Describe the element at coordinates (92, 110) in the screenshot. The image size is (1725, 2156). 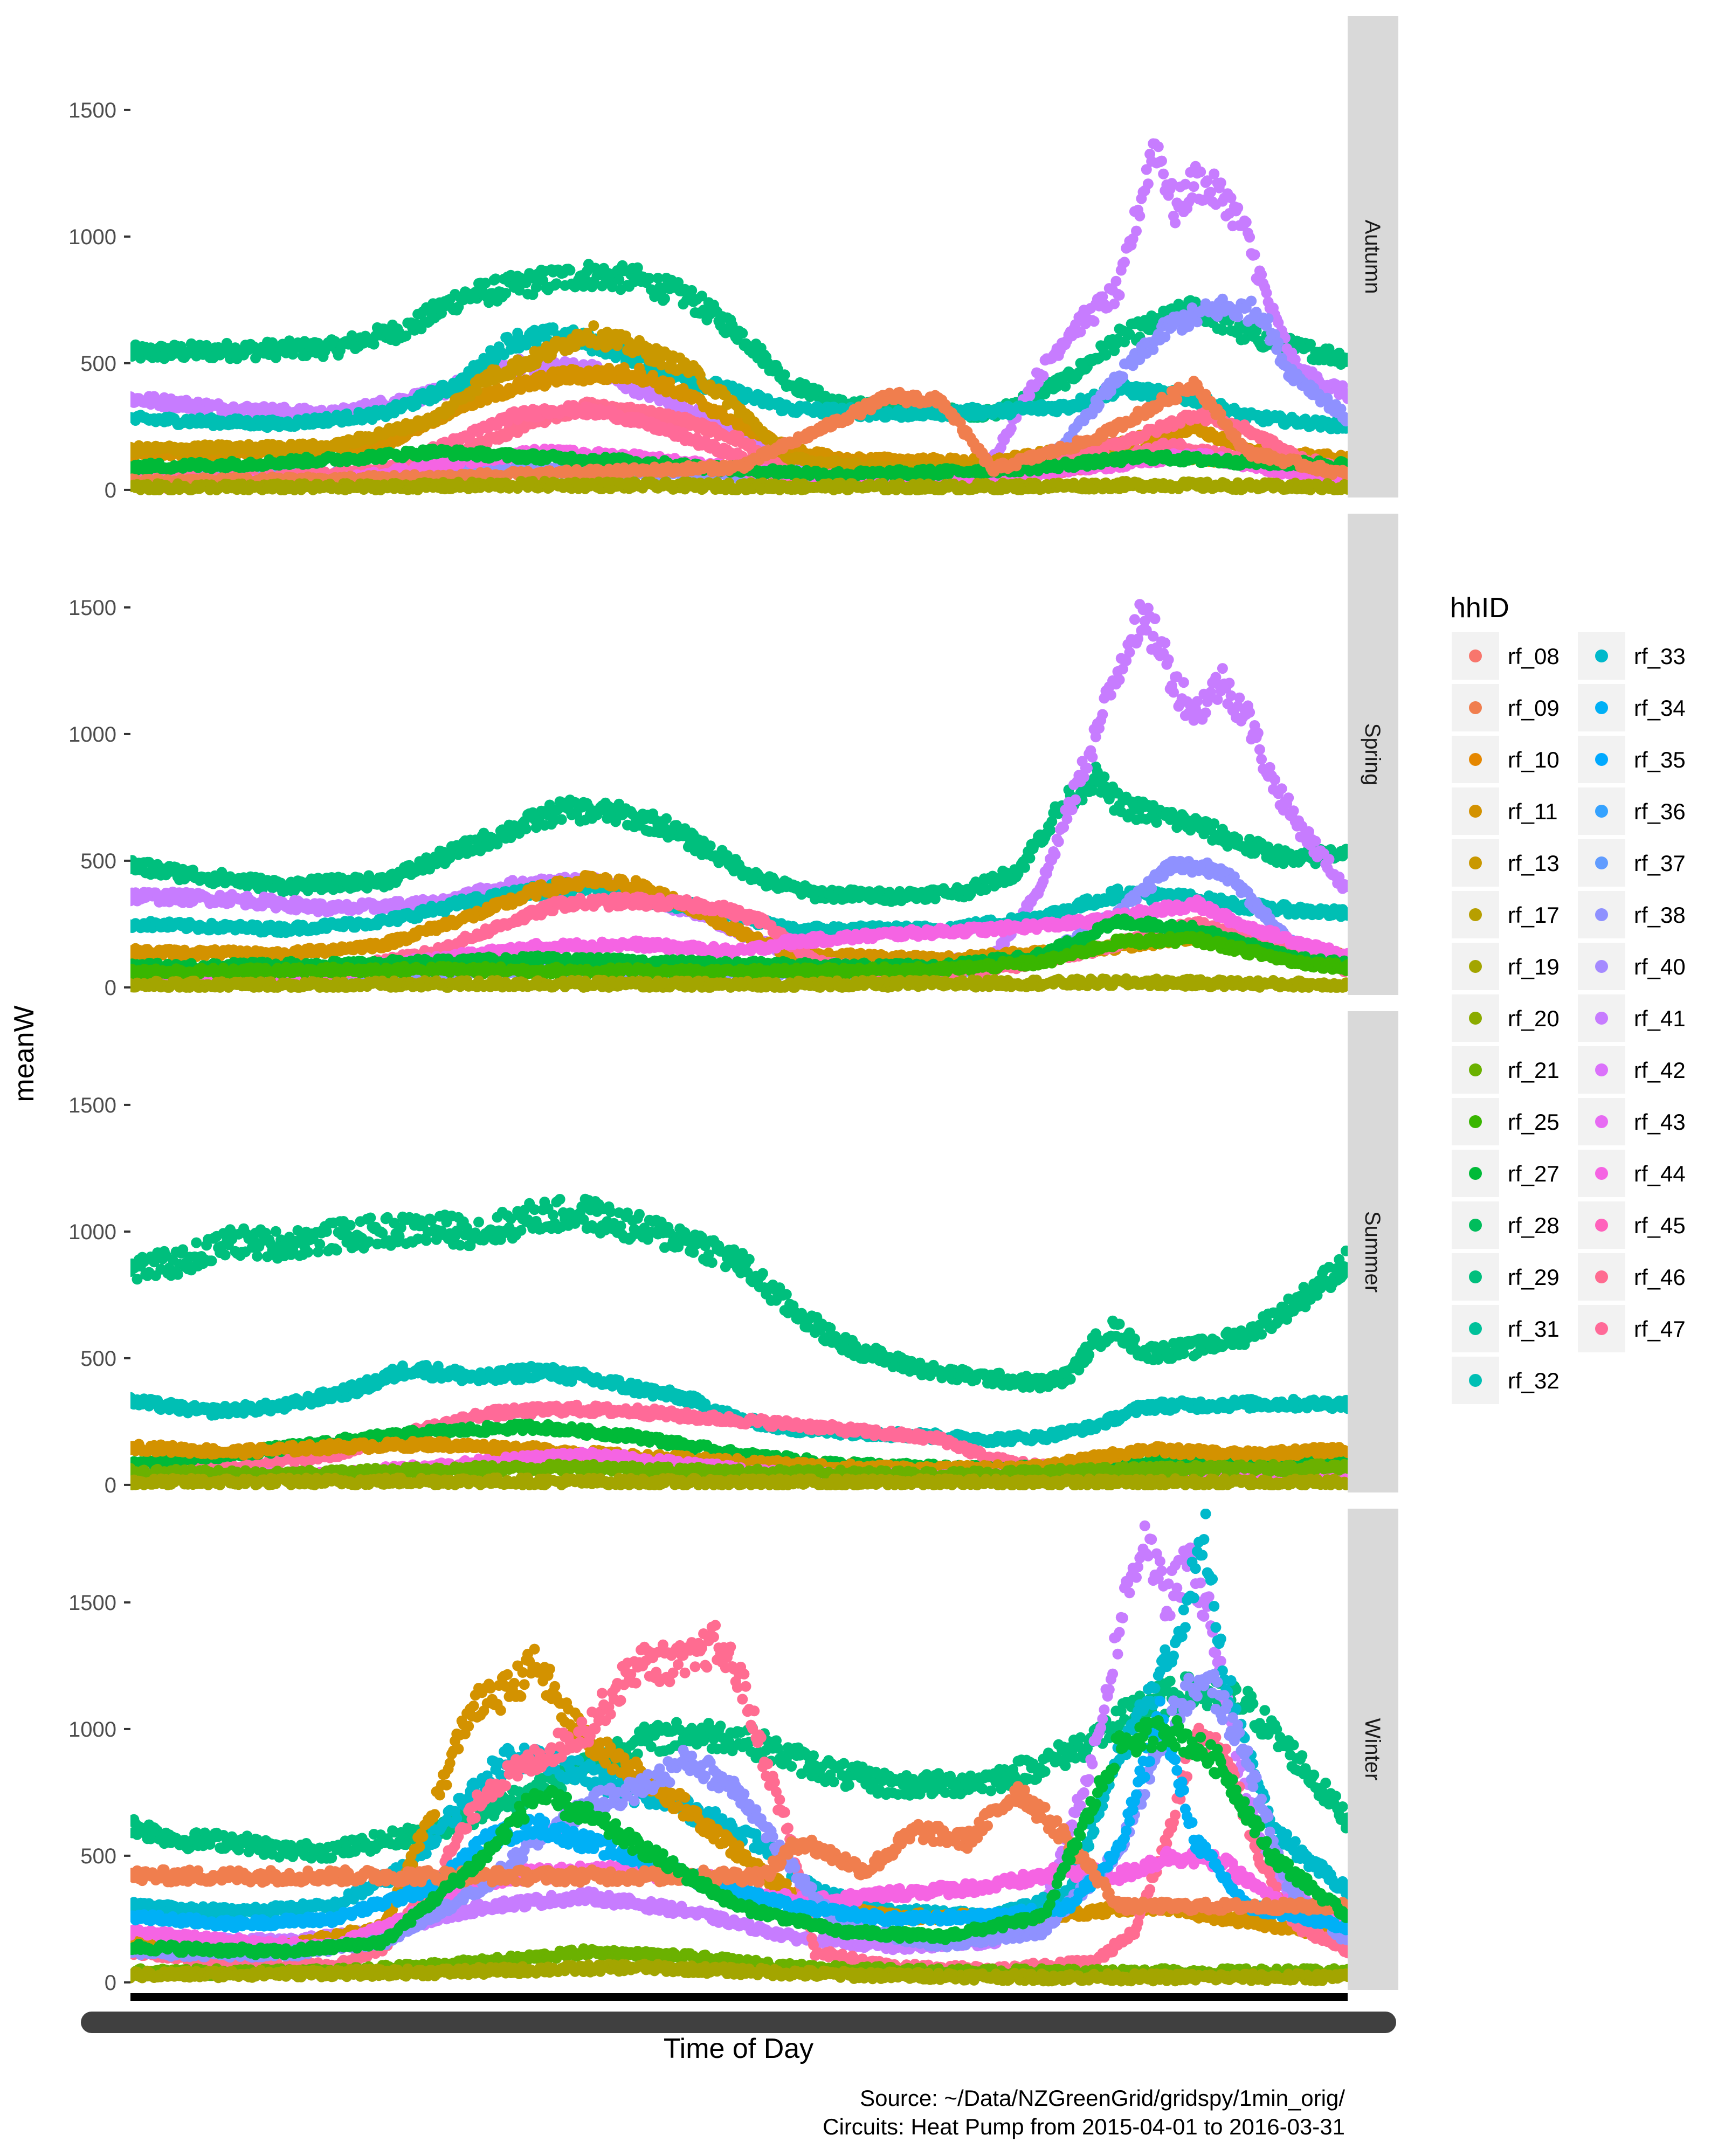
I see `y-tick-label: 1500` at that location.